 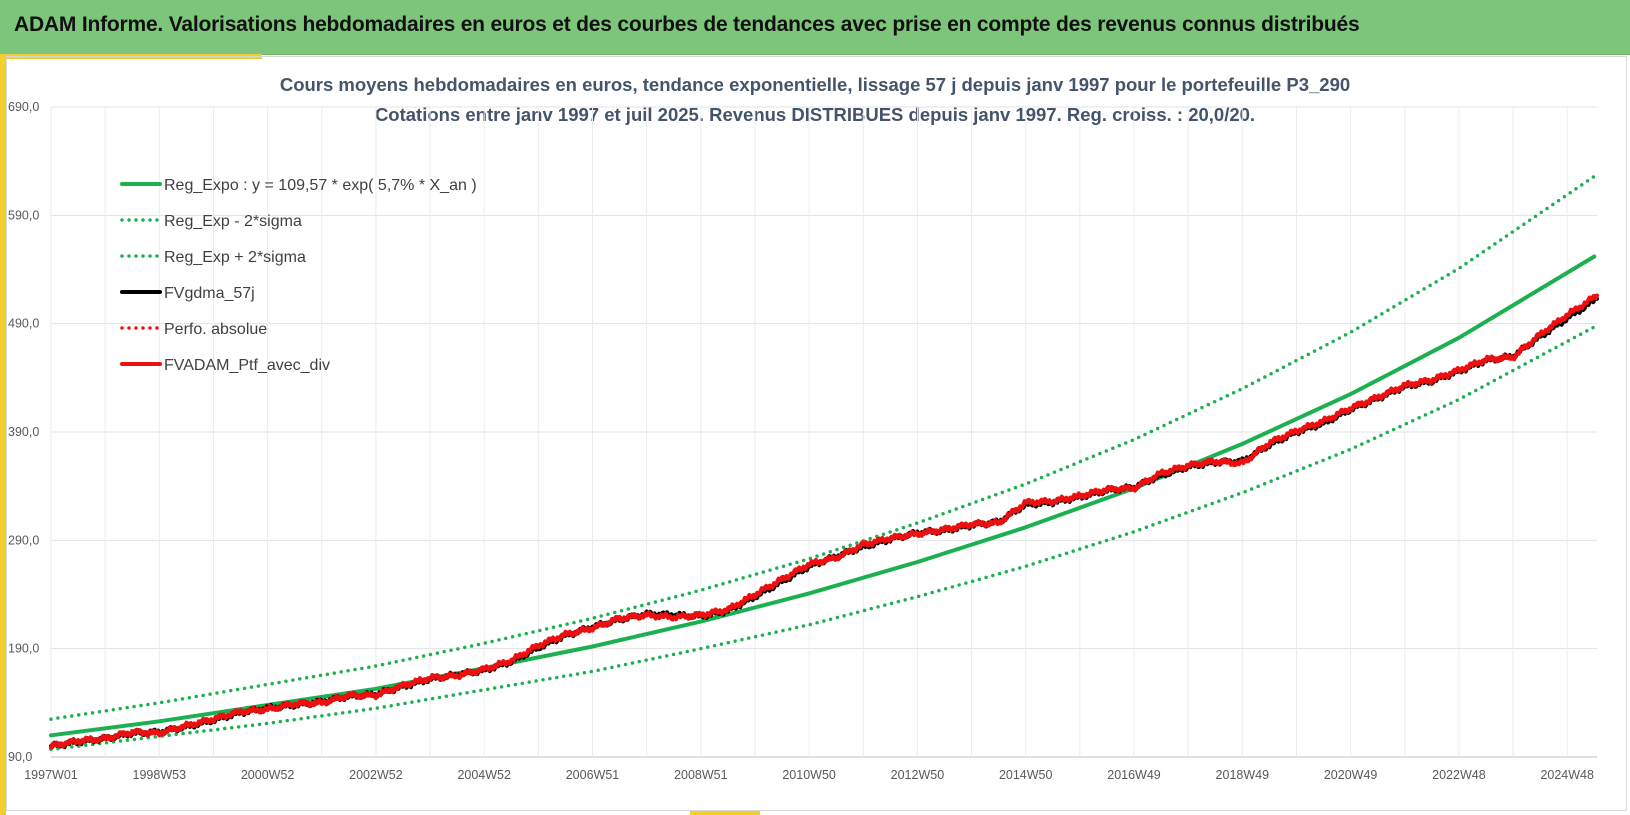 I want to click on accent-bar-bottom, so click(x=725, y=812).